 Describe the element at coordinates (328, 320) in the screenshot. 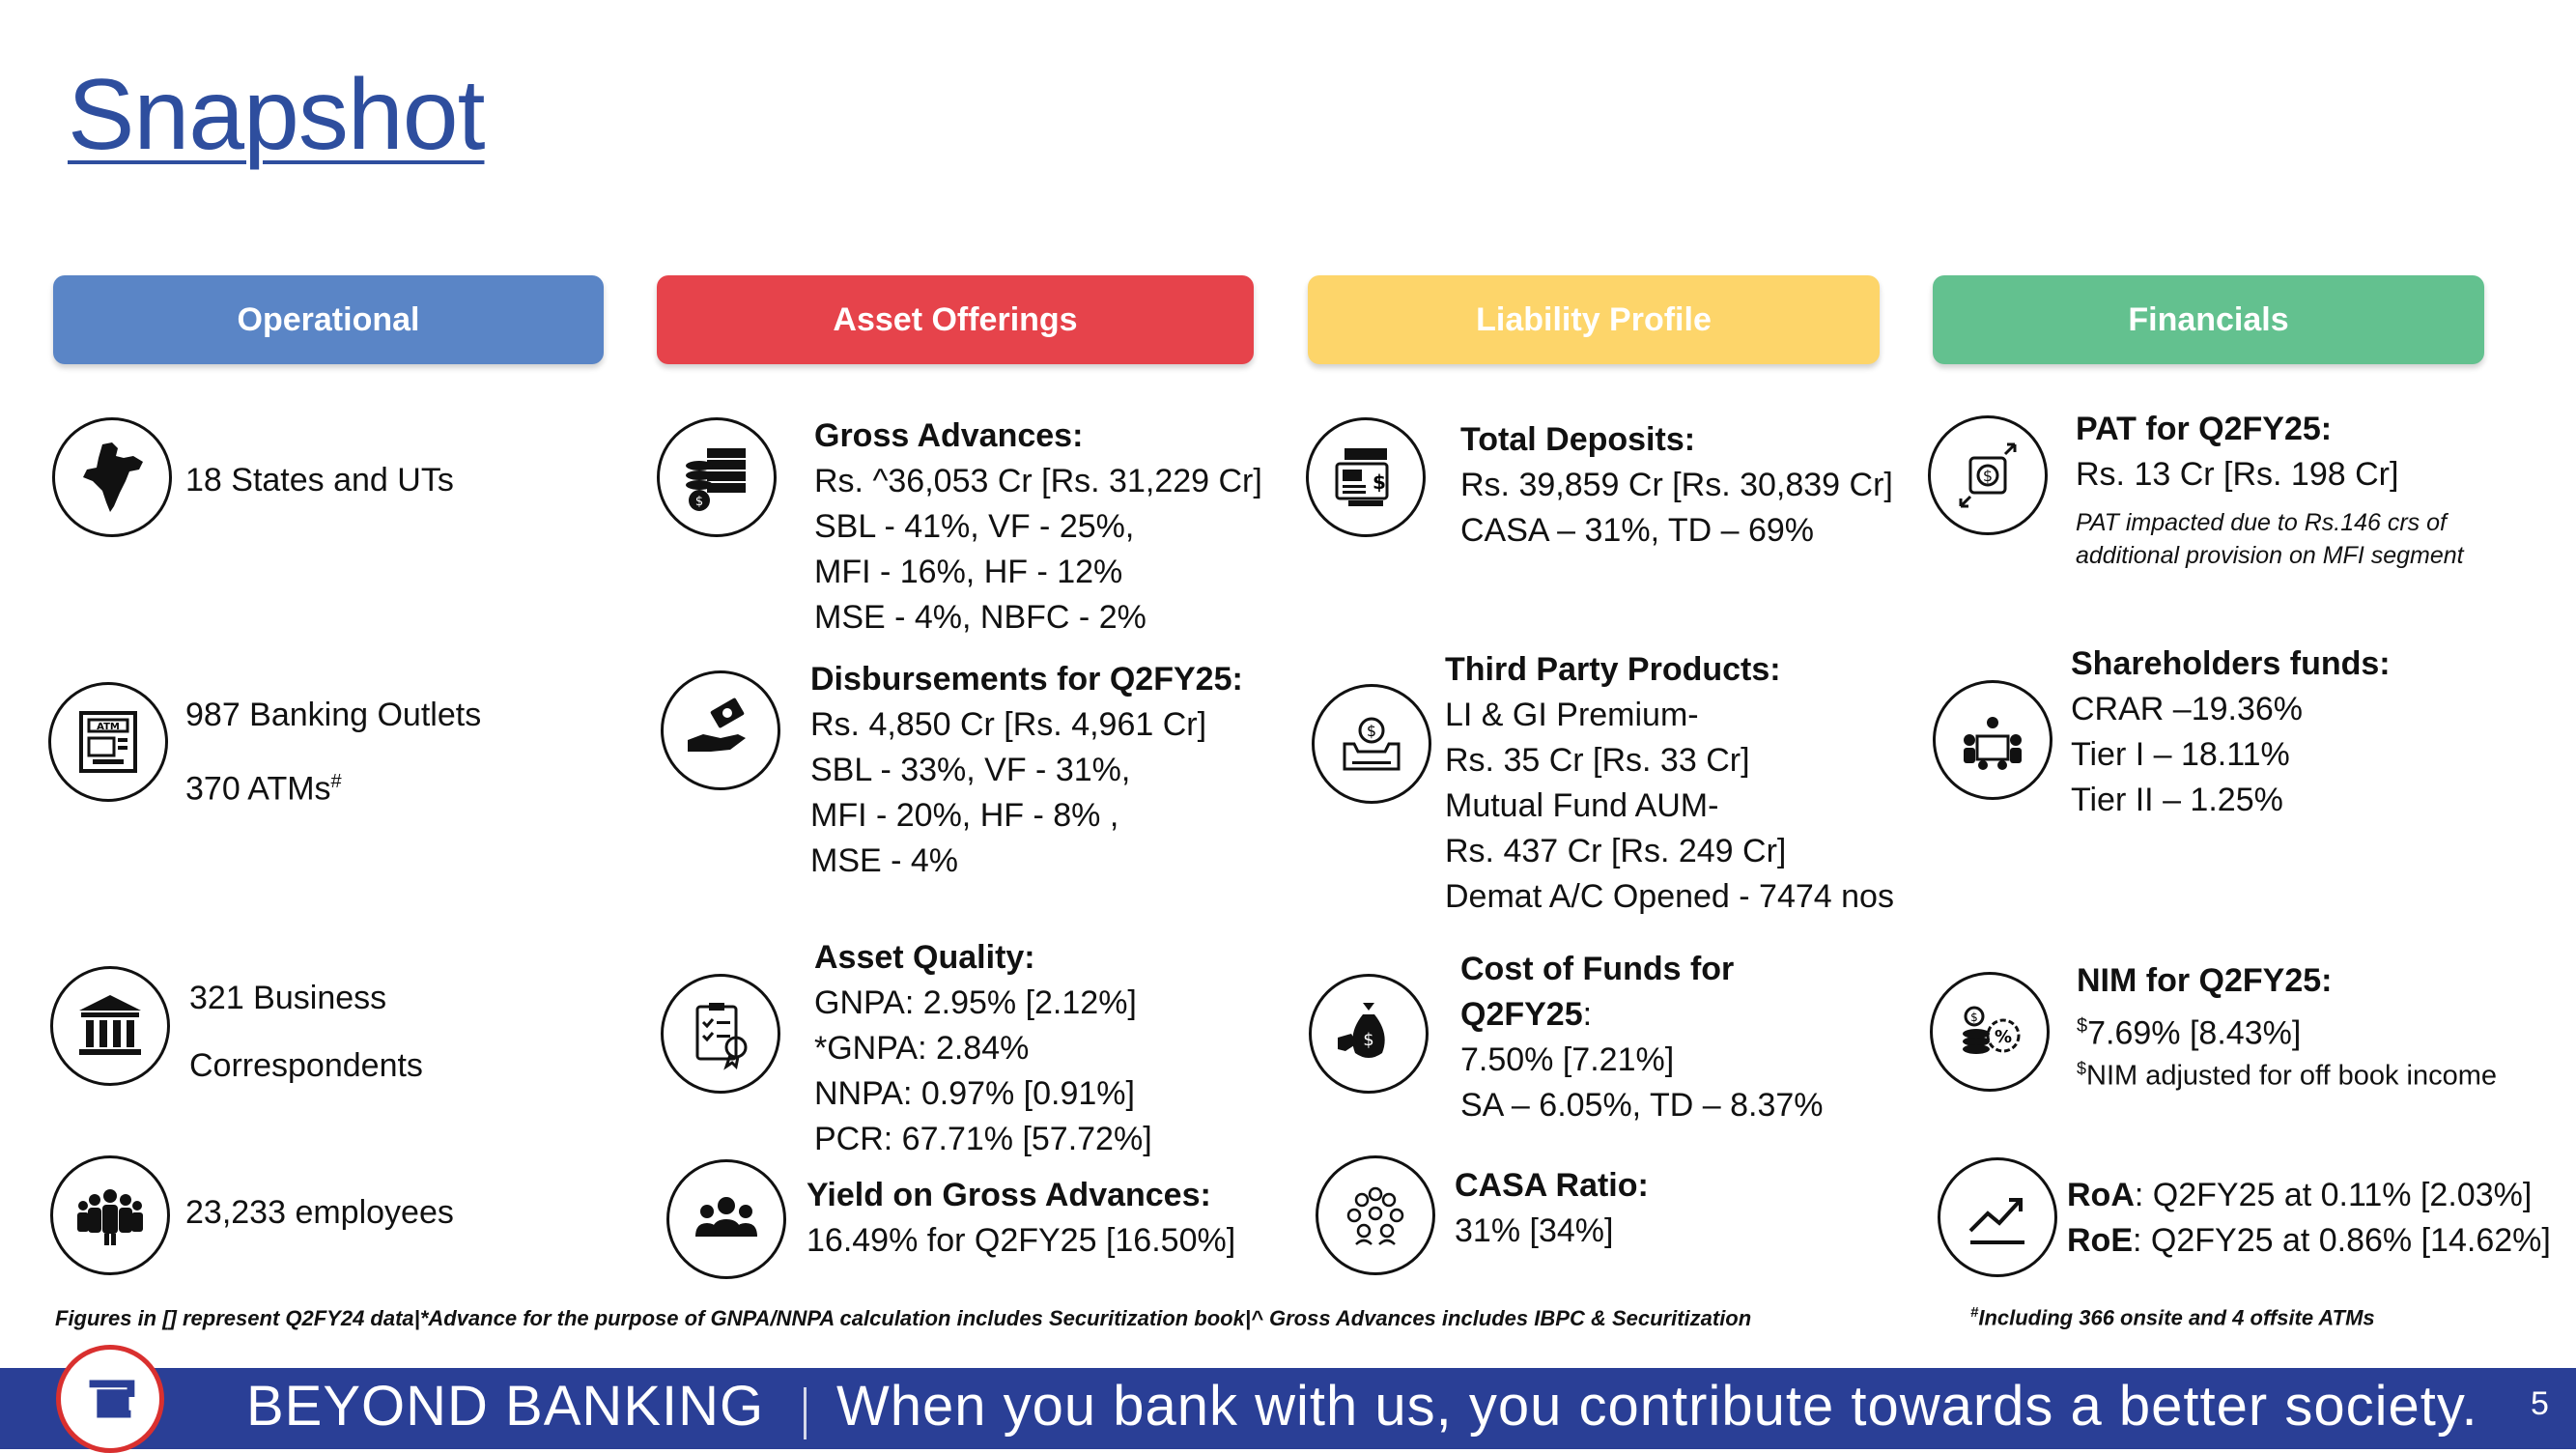

I see `header-operational: Operational` at that location.